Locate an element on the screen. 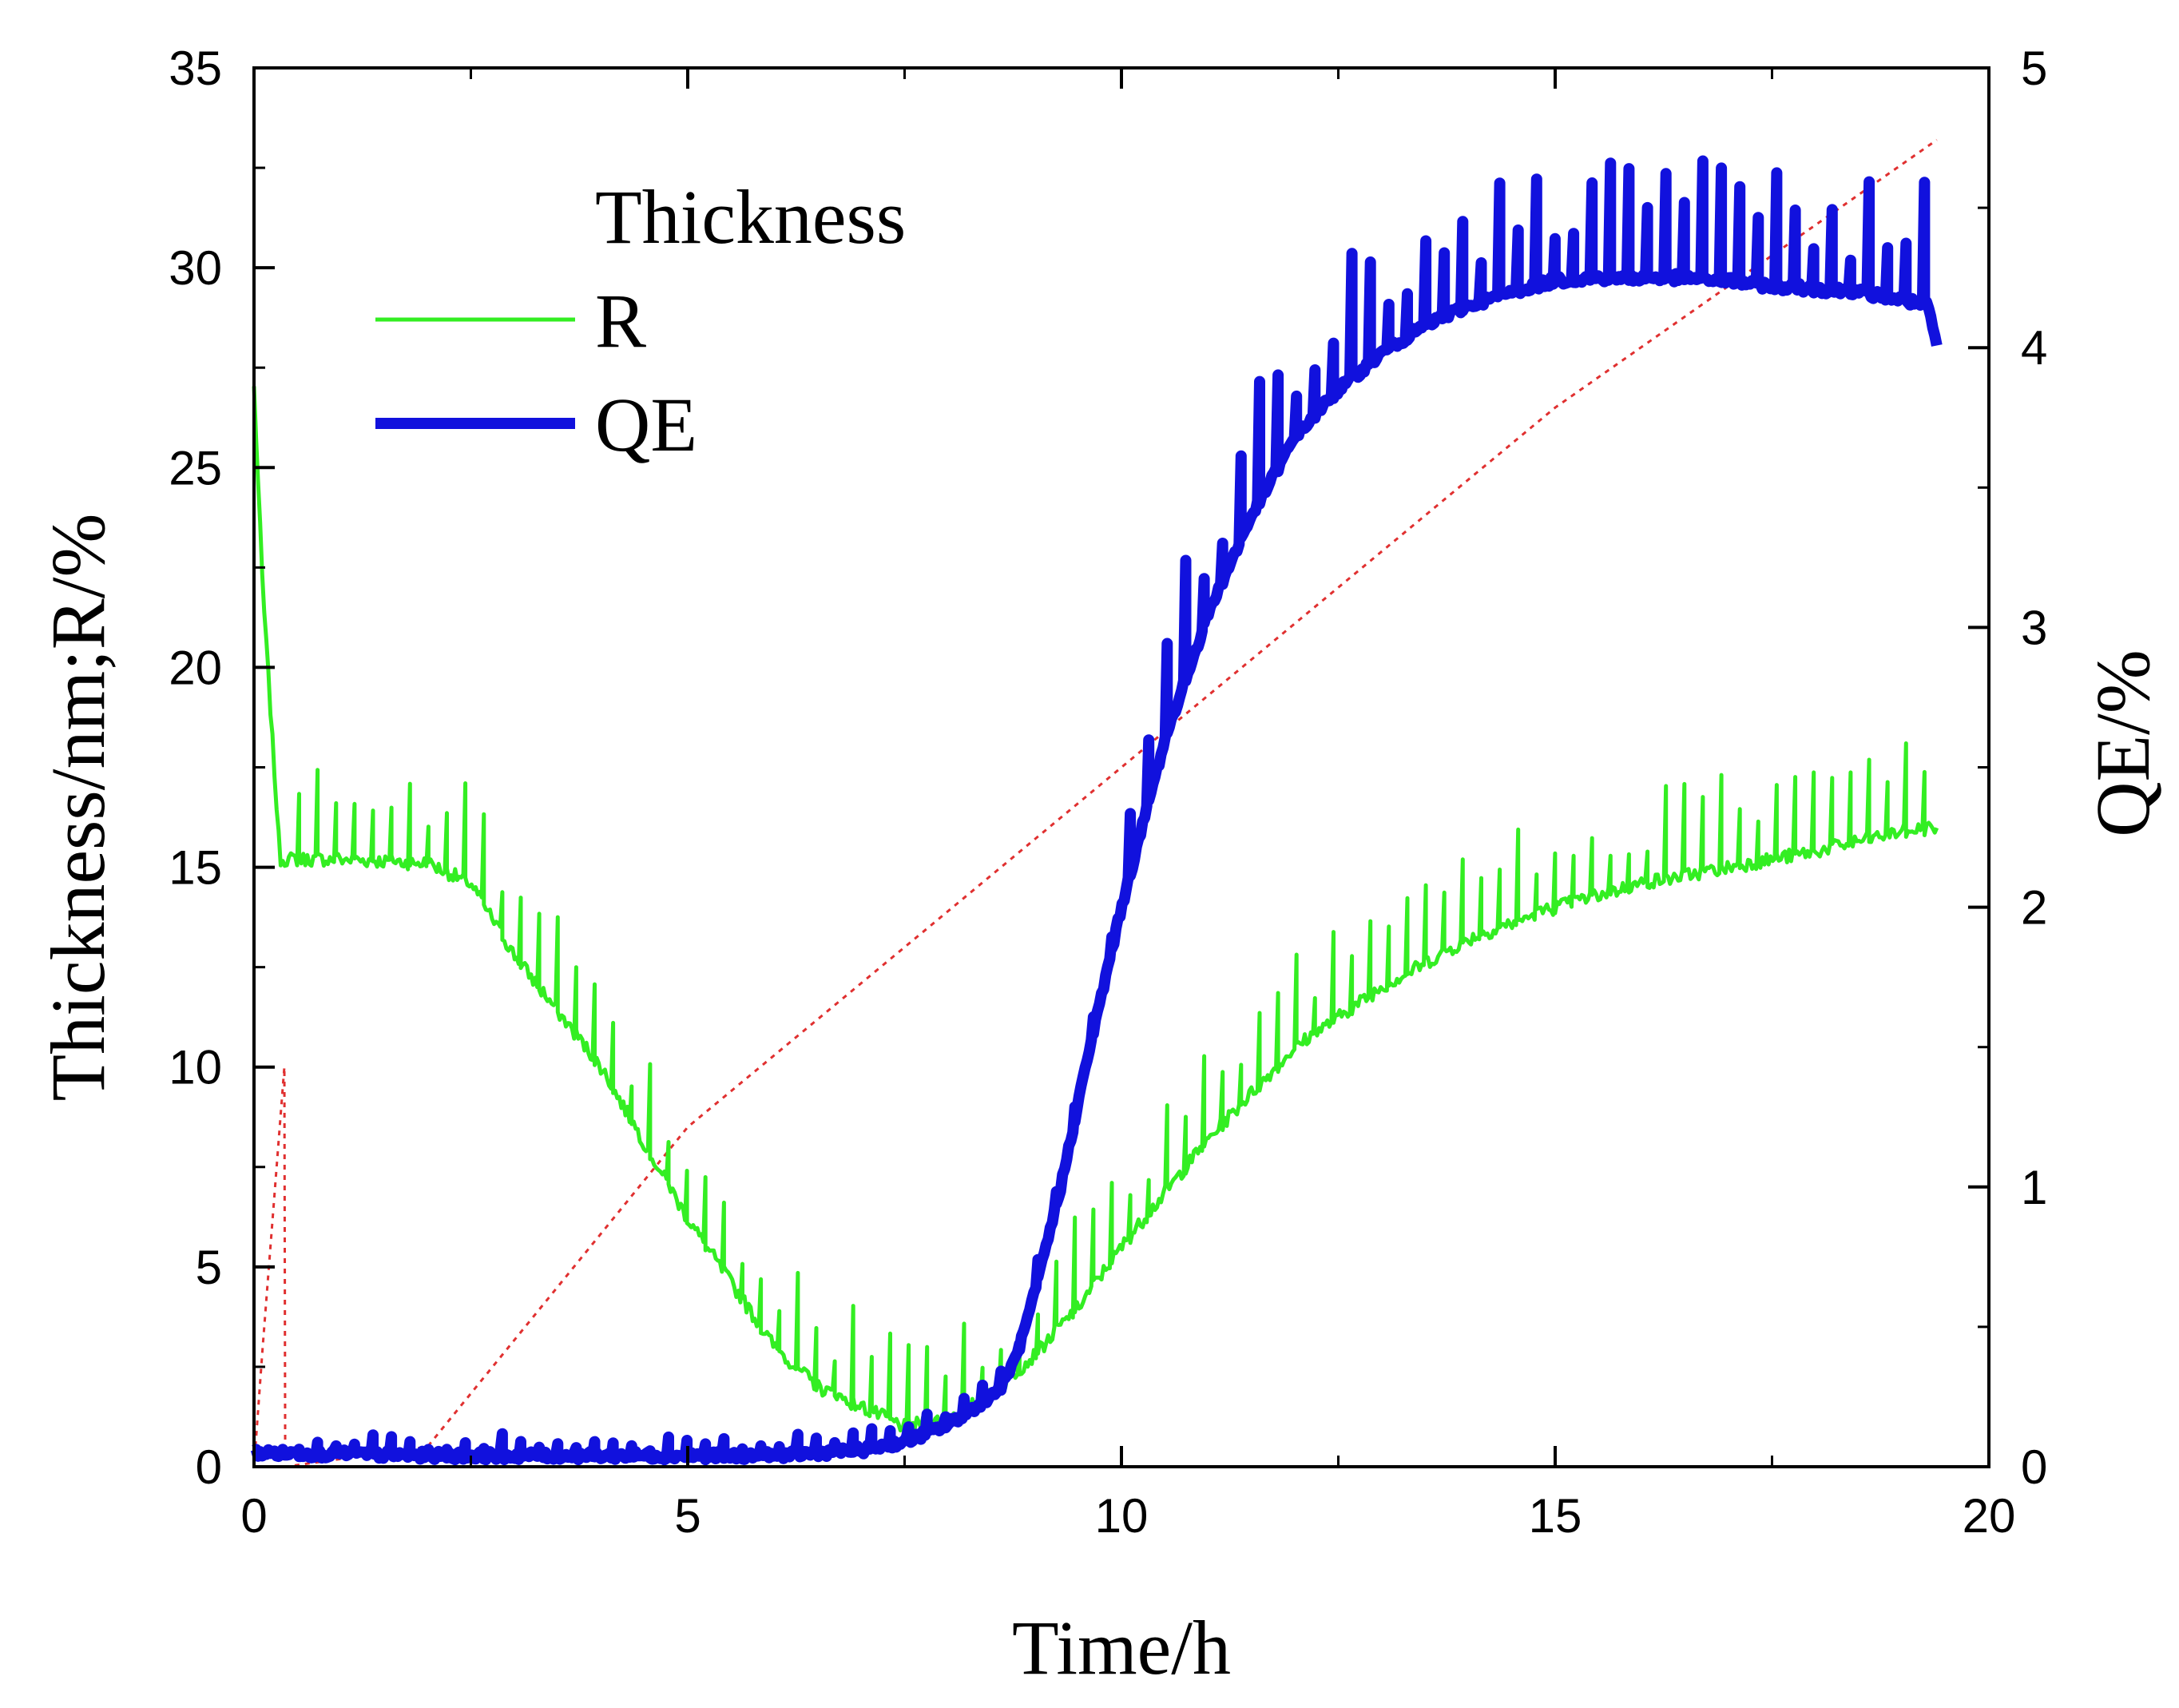  y-right-tick-label: 0 is located at coordinates (2034, 1467).